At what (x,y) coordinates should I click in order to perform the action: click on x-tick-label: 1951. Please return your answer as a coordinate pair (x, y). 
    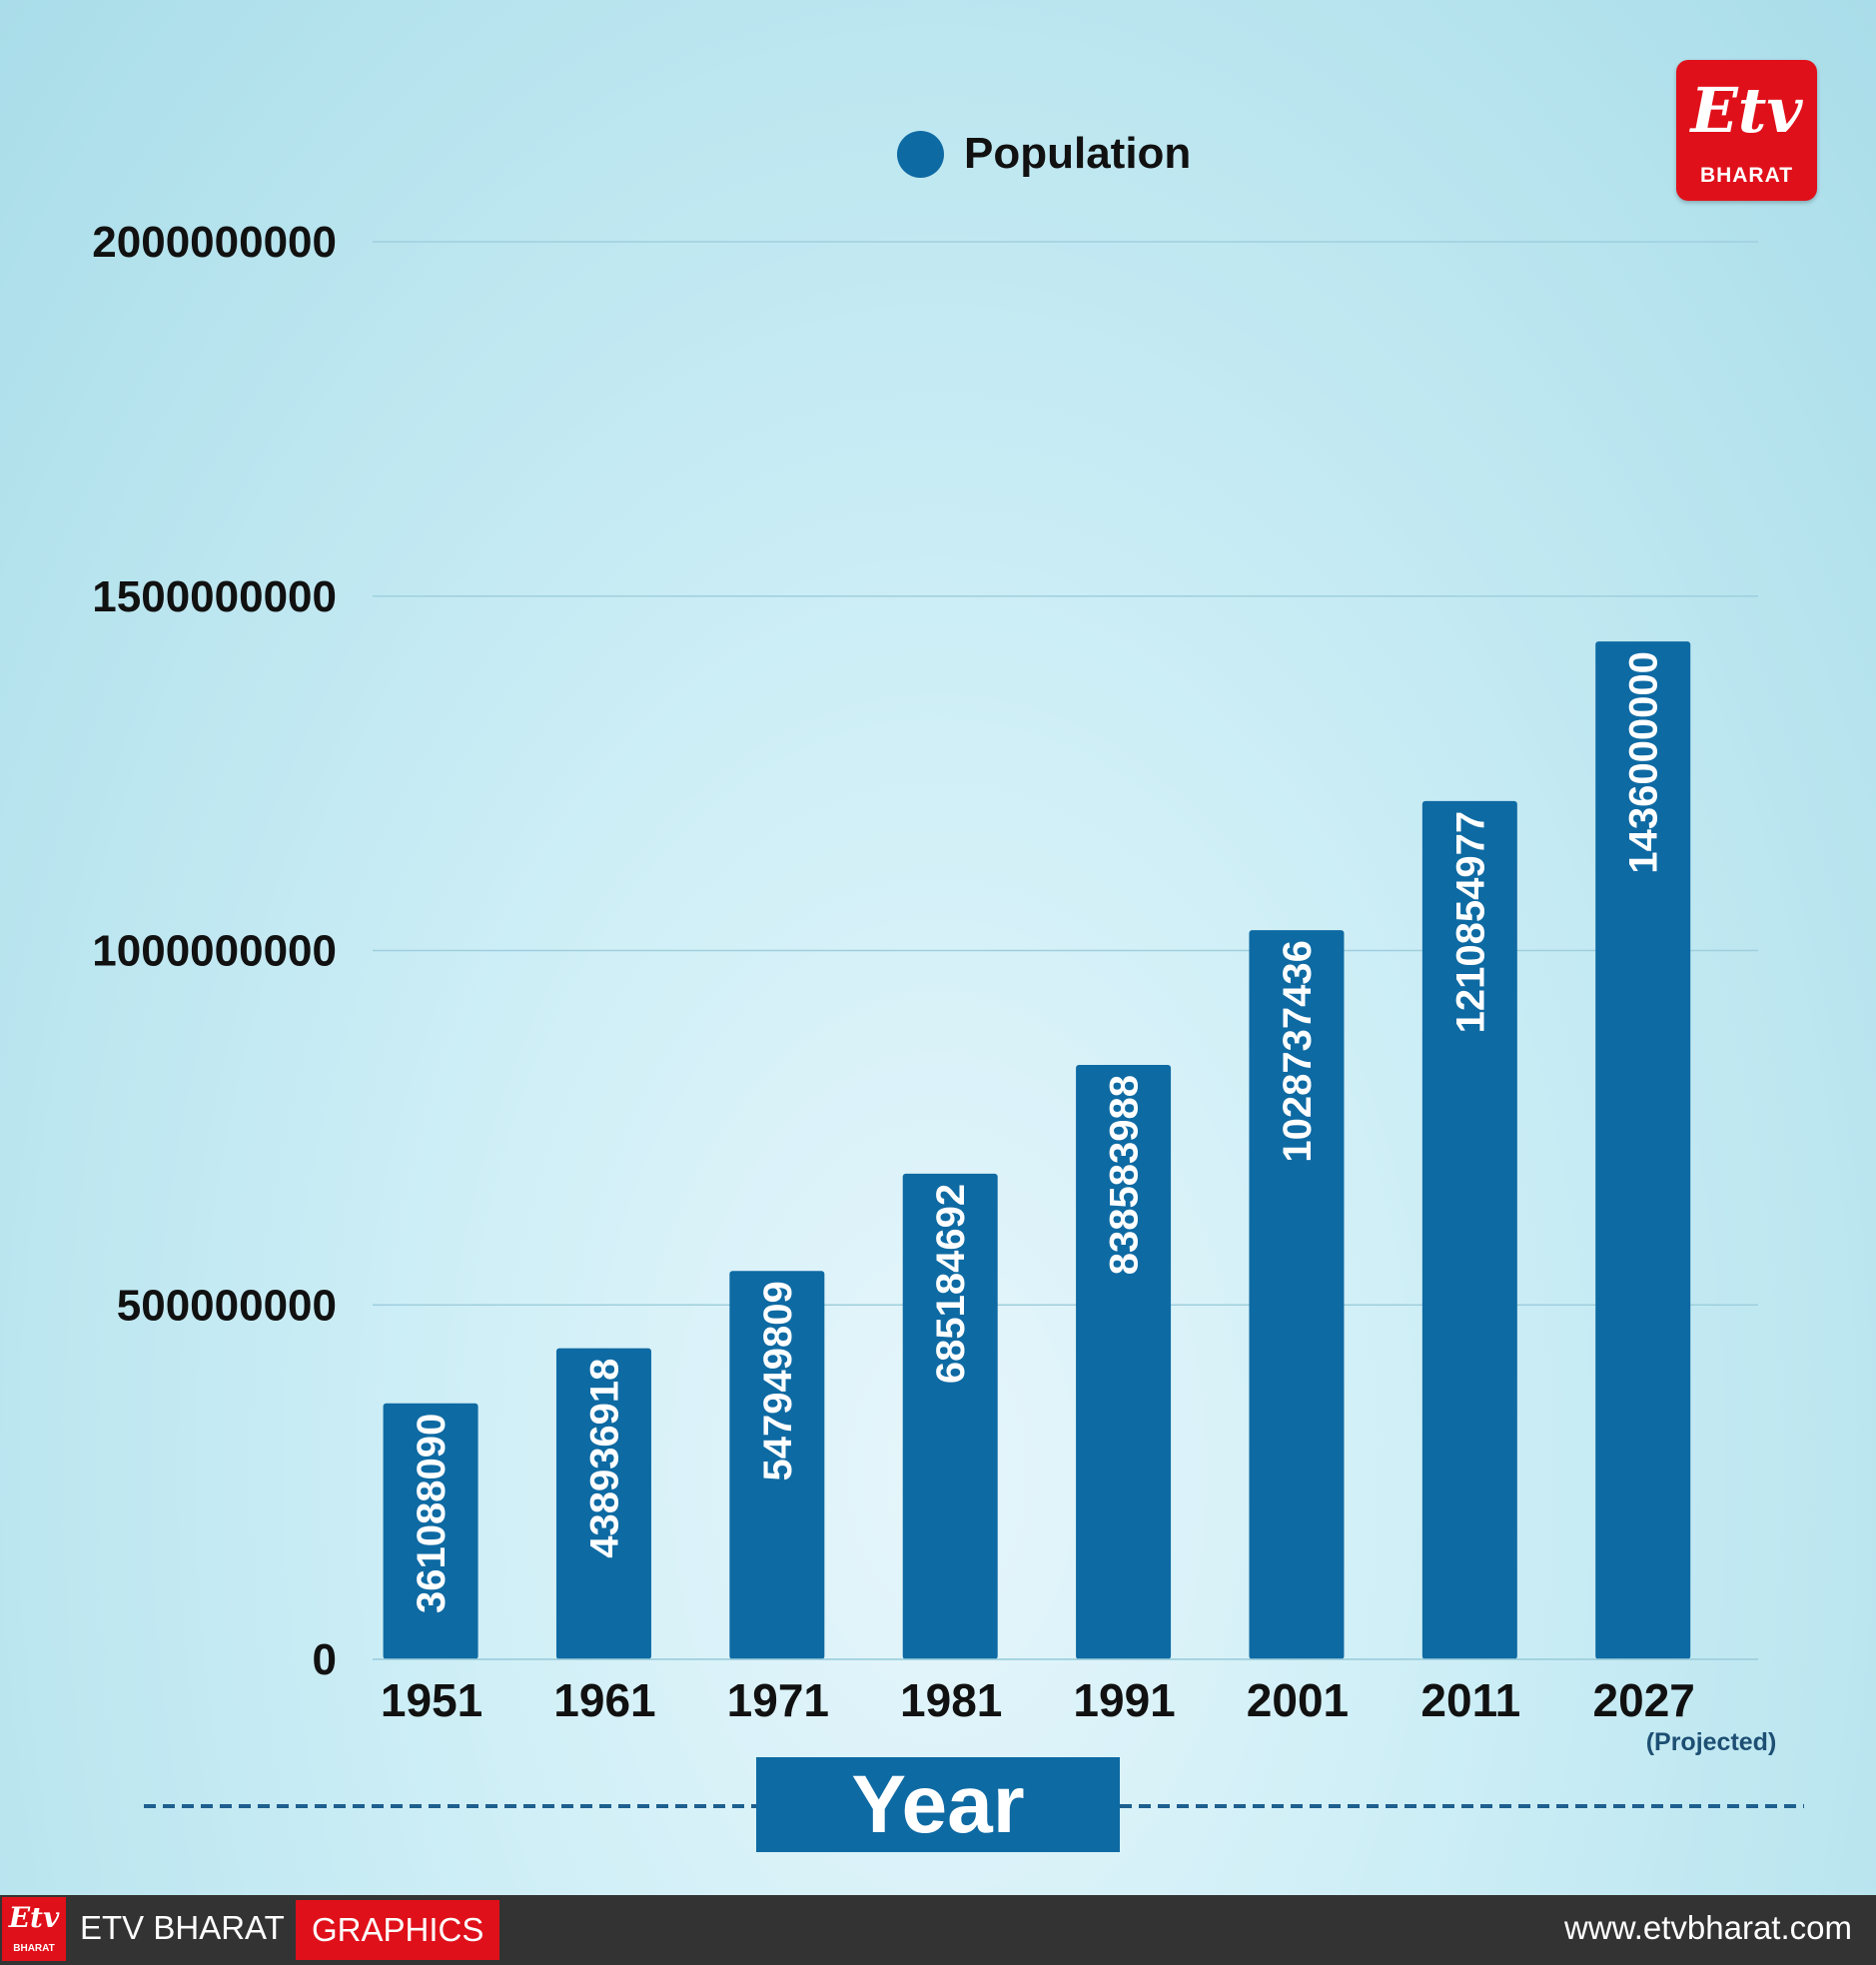
    Looking at the image, I should click on (432, 1700).